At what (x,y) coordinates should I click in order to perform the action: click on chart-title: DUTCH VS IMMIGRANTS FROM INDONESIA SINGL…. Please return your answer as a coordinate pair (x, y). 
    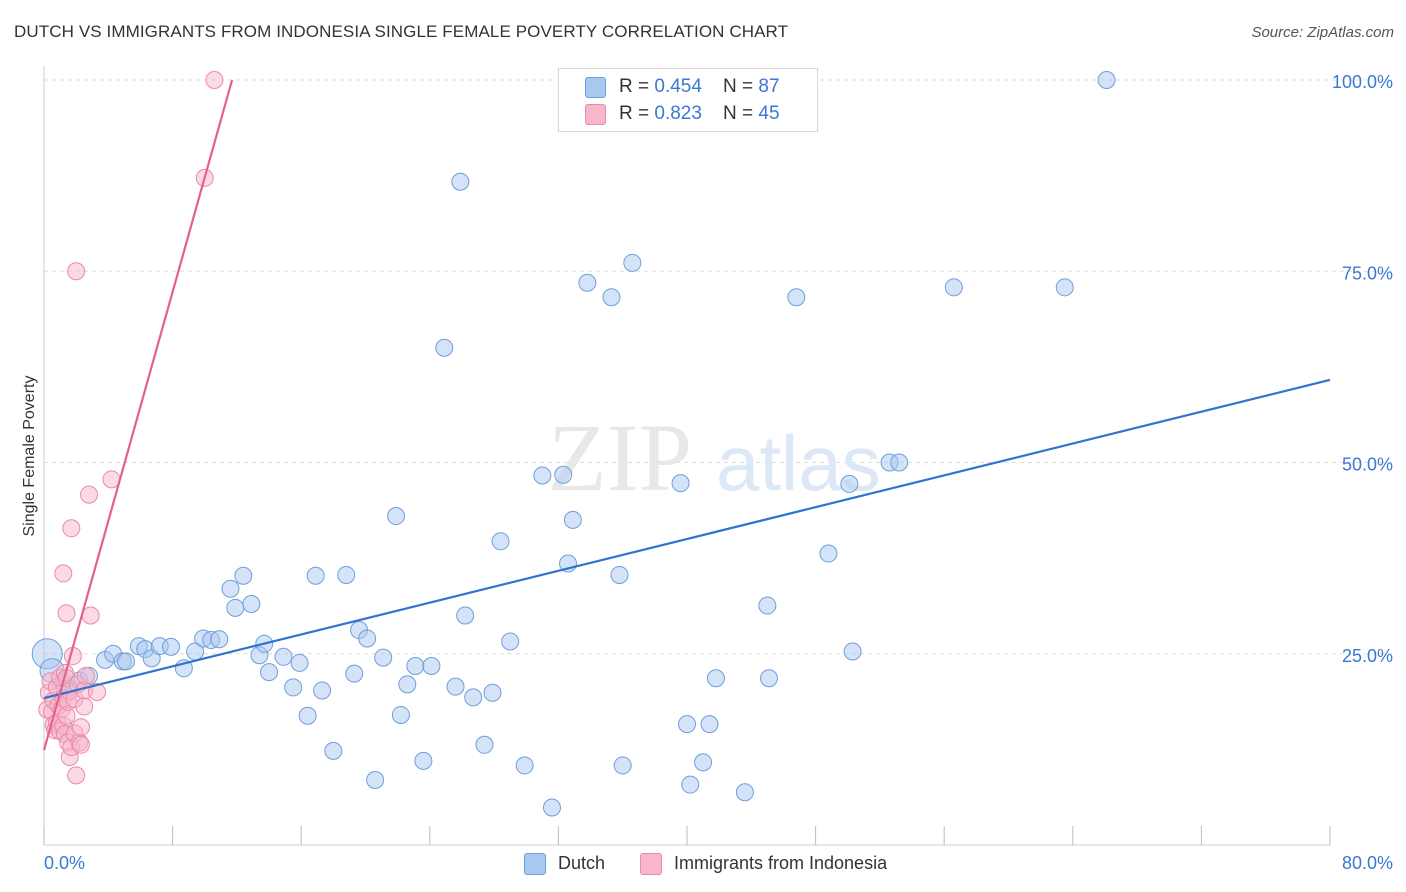
    Looking at the image, I should click on (401, 31).